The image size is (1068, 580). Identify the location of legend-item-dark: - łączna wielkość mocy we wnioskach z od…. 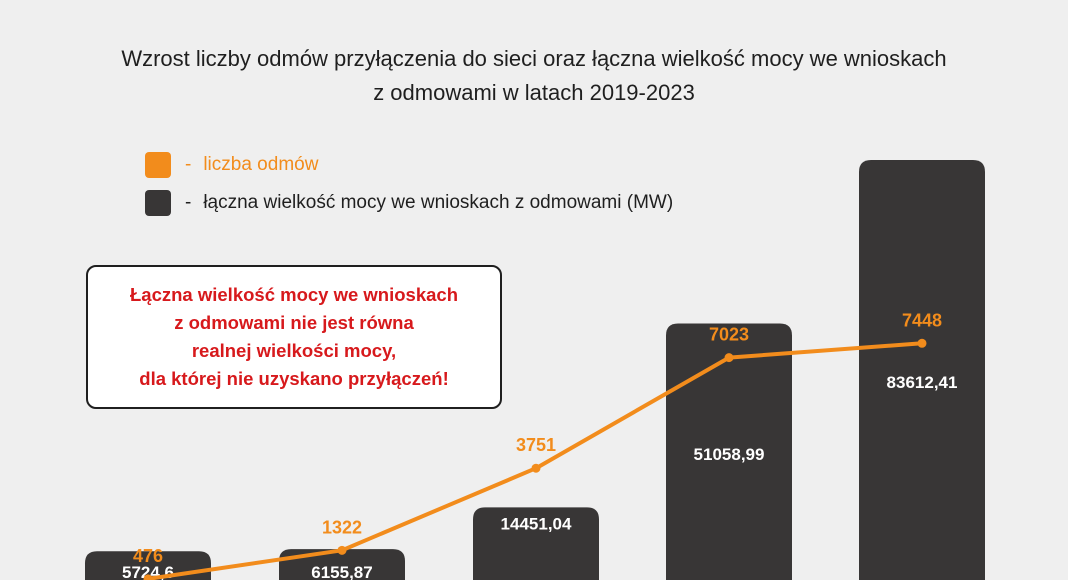
(409, 203).